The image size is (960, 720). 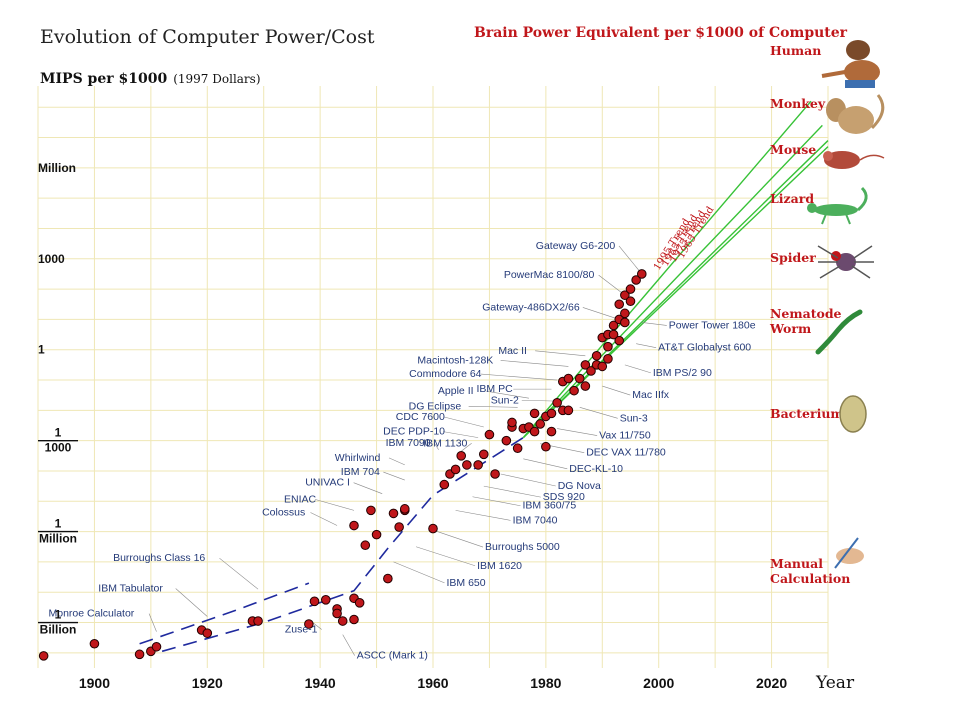 I want to click on x-tick-label: 1960, so click(x=432, y=683).